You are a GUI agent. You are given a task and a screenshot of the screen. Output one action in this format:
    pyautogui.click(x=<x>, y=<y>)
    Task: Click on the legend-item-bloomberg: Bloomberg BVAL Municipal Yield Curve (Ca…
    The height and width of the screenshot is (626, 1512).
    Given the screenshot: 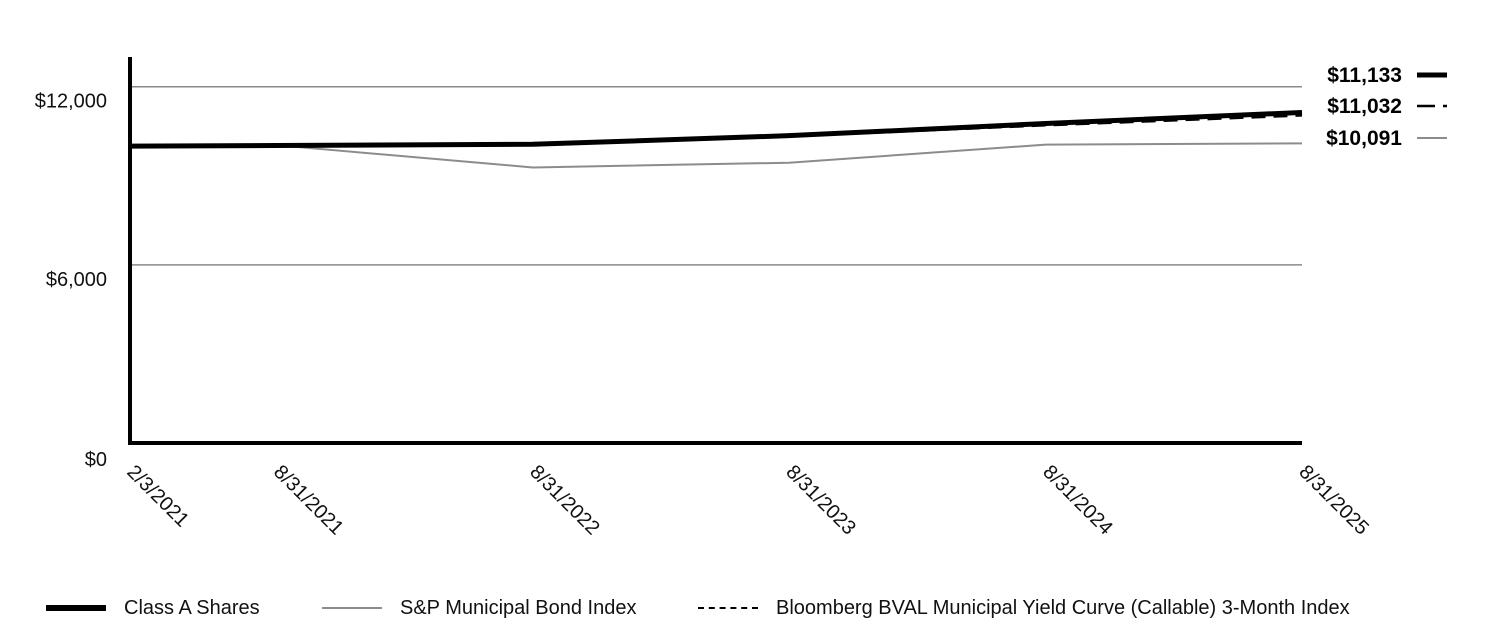 What is the action you would take?
    pyautogui.click(x=1024, y=608)
    